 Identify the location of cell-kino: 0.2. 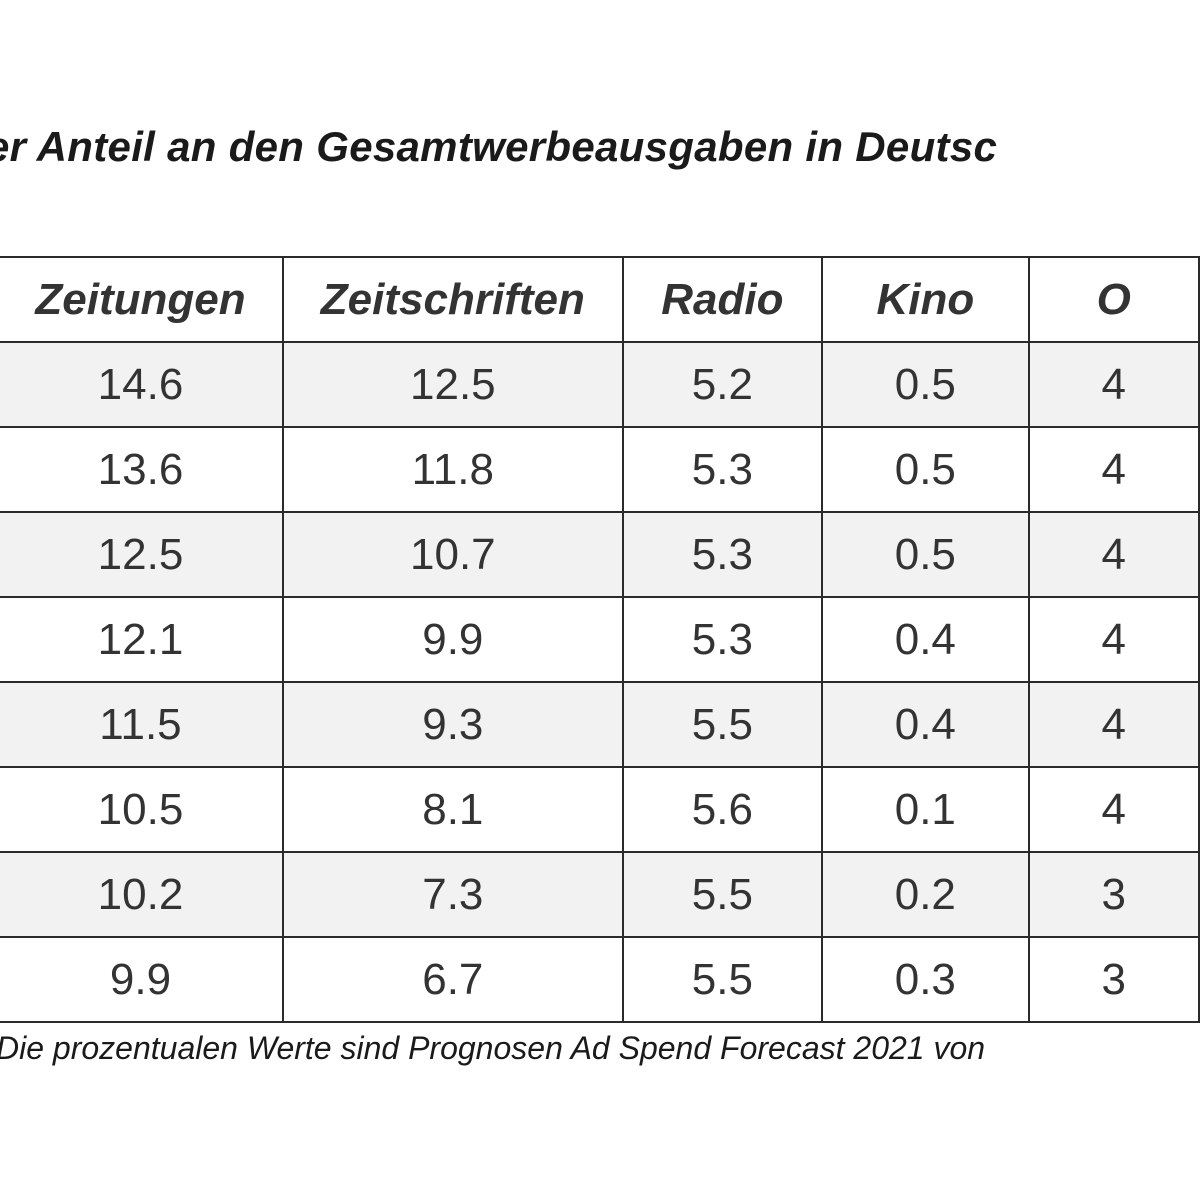
(925, 894).